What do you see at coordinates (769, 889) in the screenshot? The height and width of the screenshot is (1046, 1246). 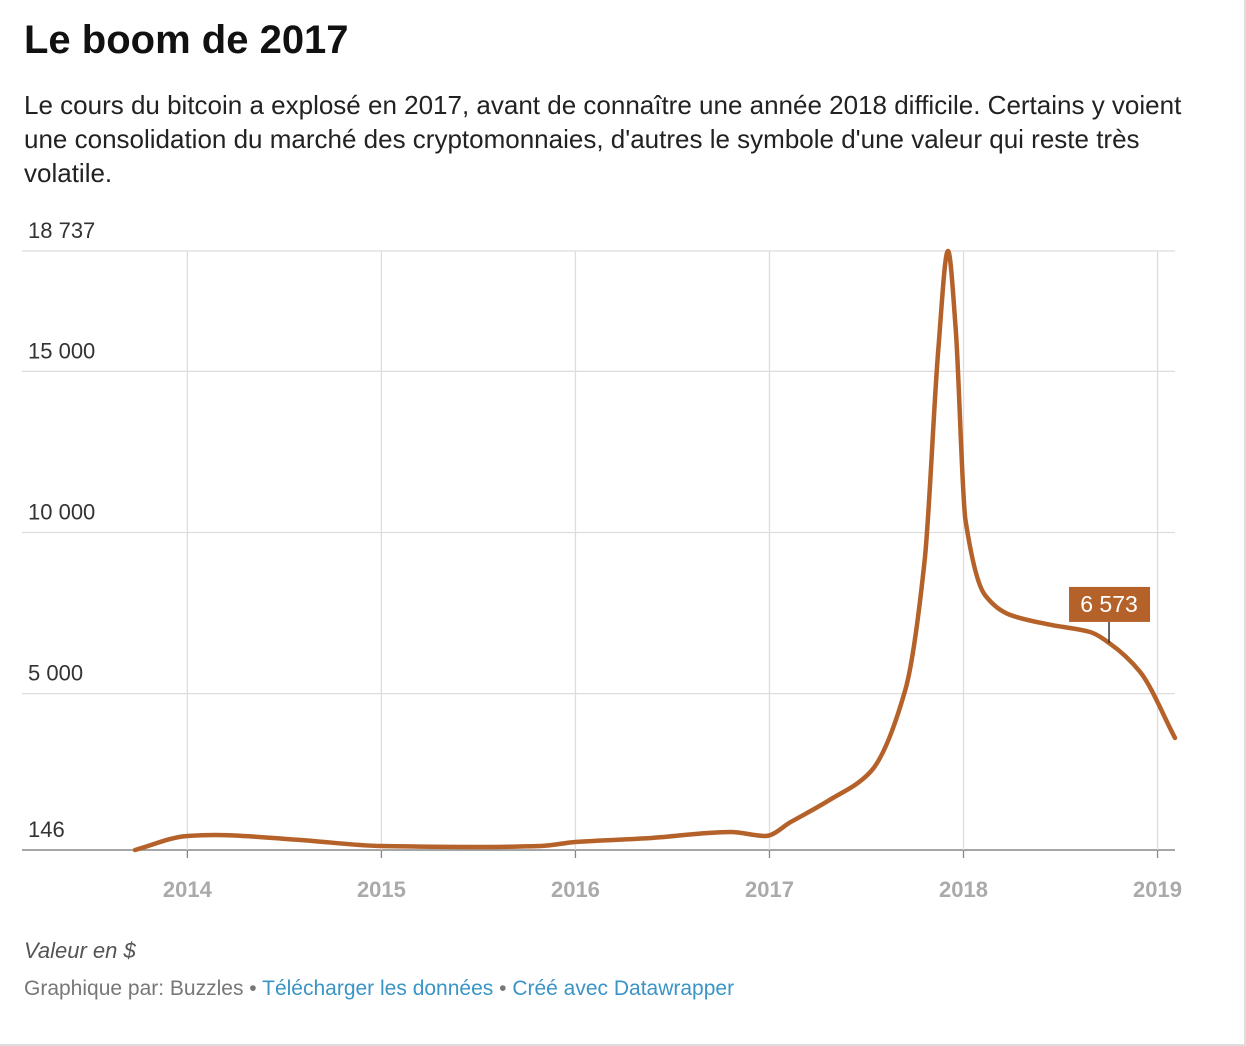 I see `x-tick-label: 2017` at bounding box center [769, 889].